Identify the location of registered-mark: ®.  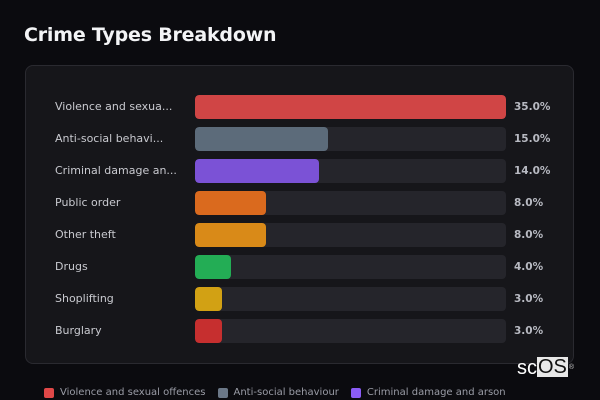
(571, 367).